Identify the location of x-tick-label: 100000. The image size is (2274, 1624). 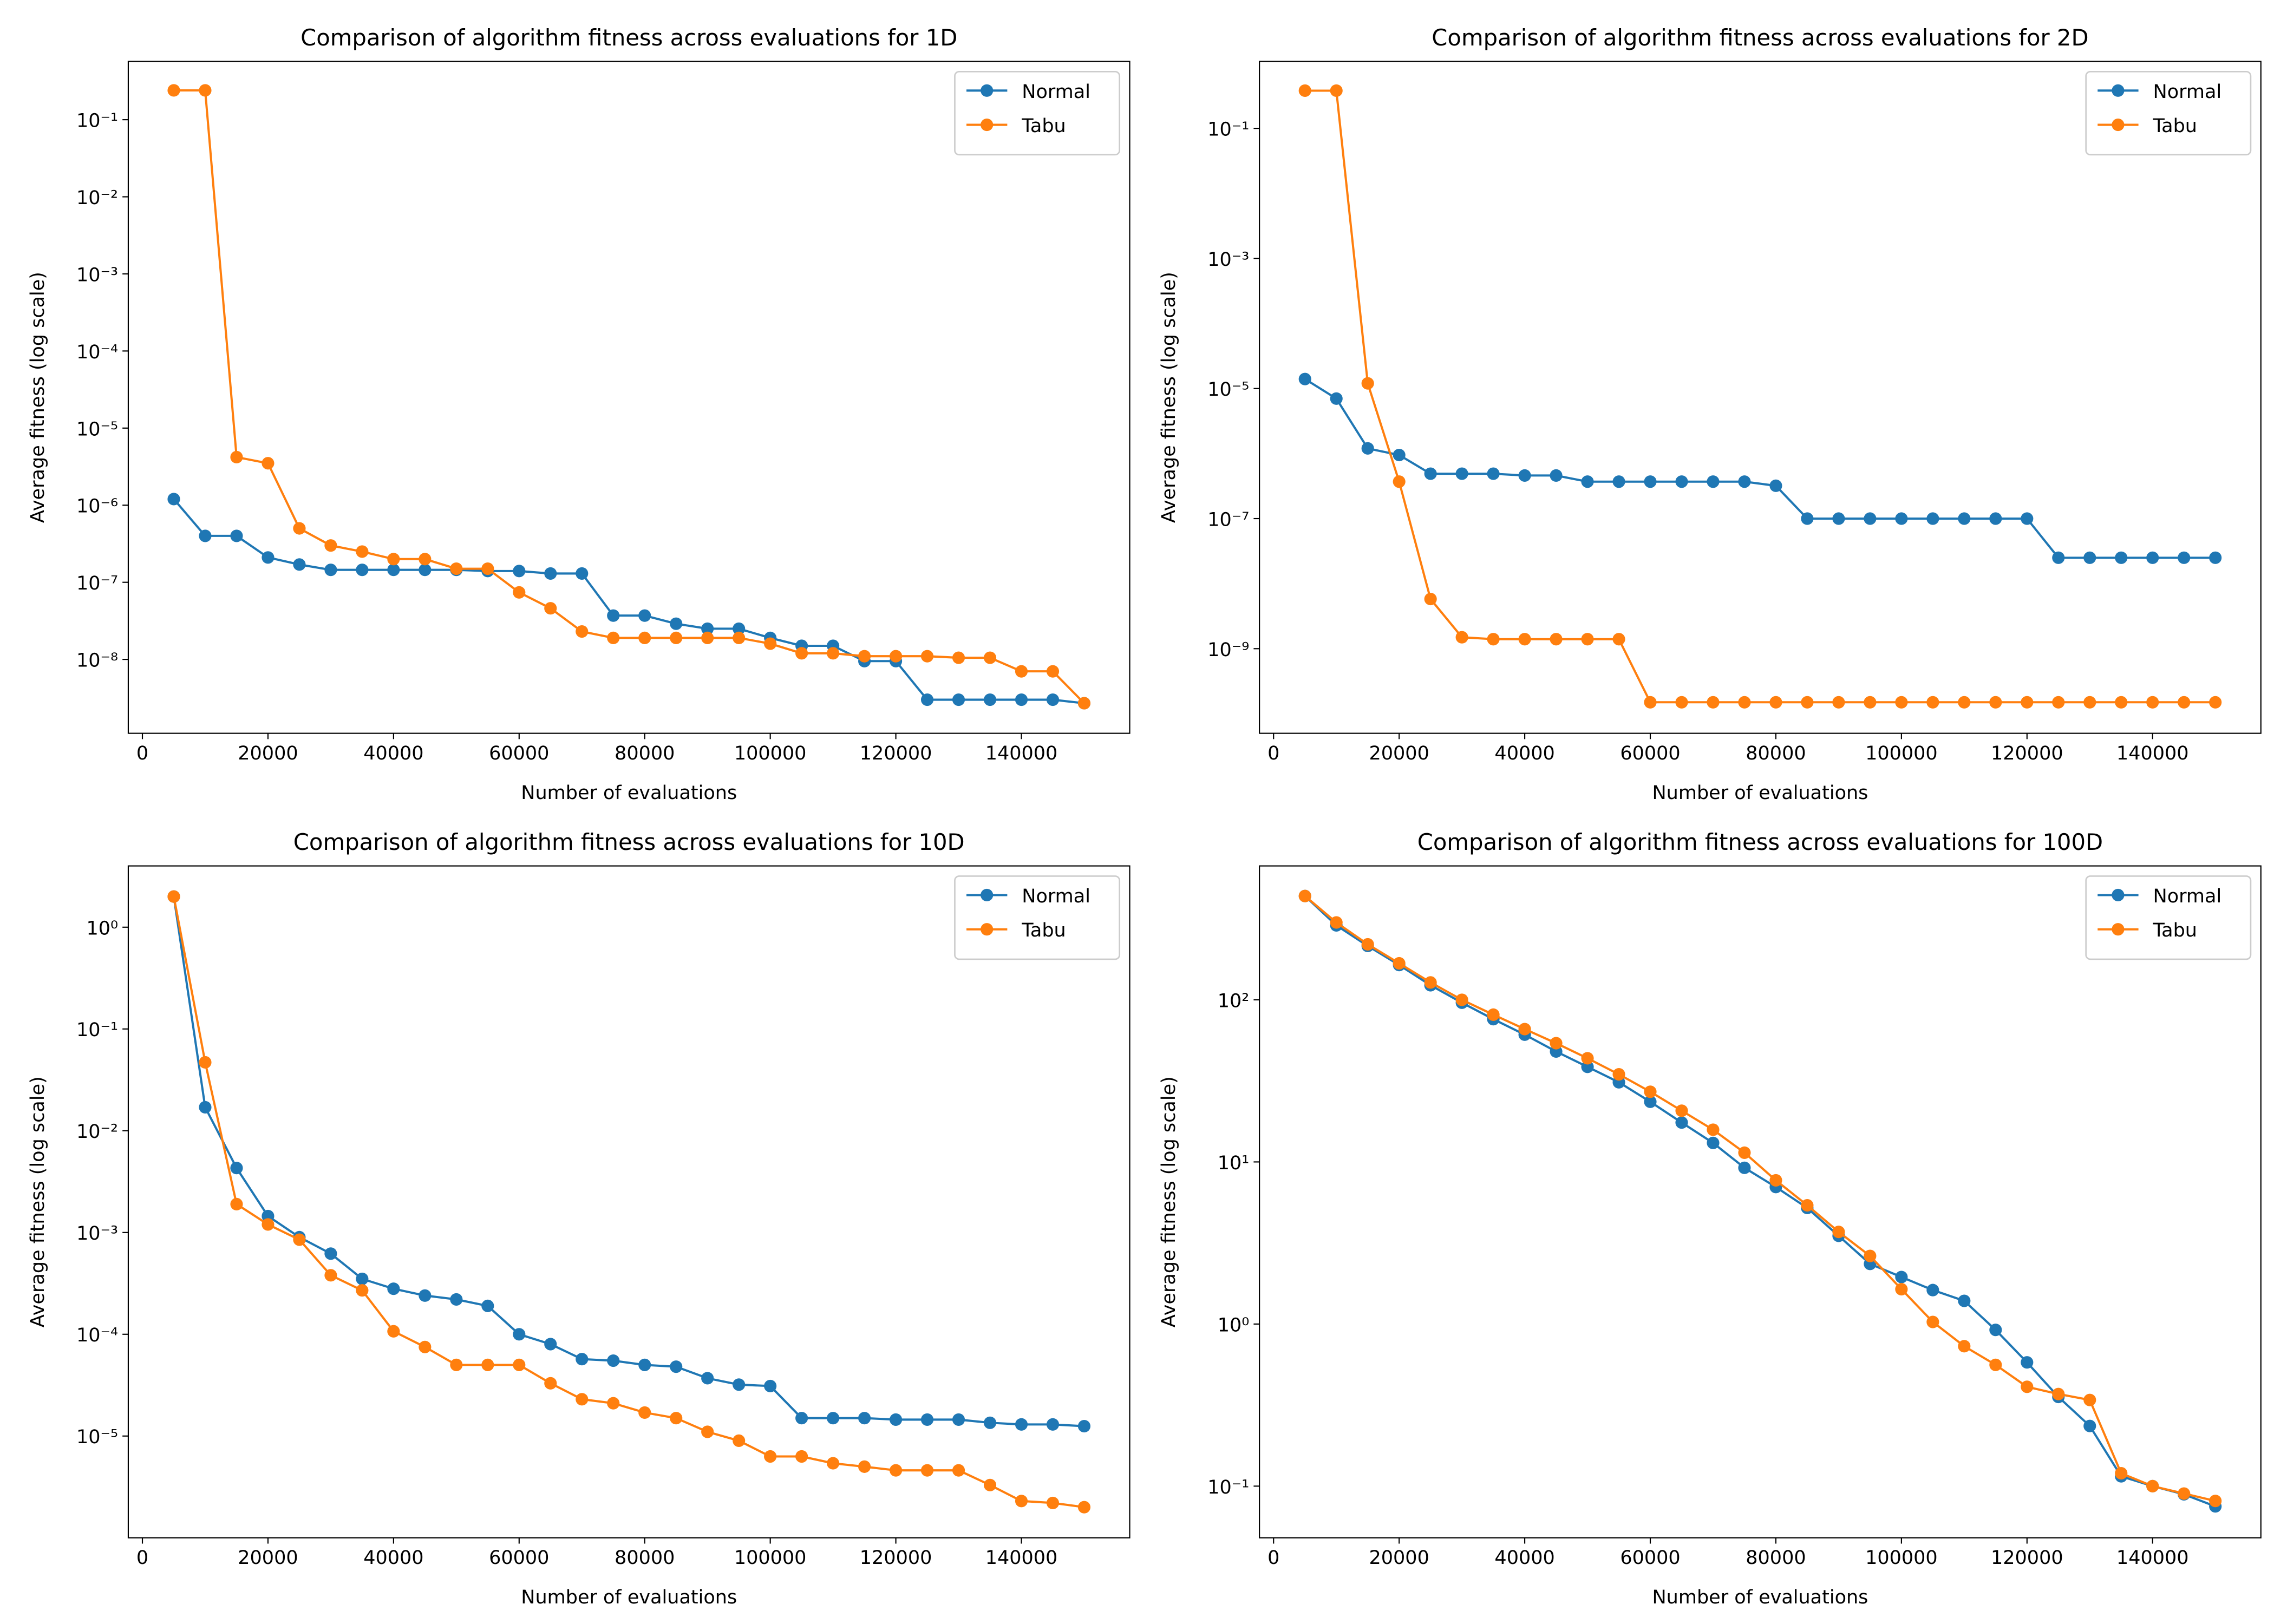
(771, 753).